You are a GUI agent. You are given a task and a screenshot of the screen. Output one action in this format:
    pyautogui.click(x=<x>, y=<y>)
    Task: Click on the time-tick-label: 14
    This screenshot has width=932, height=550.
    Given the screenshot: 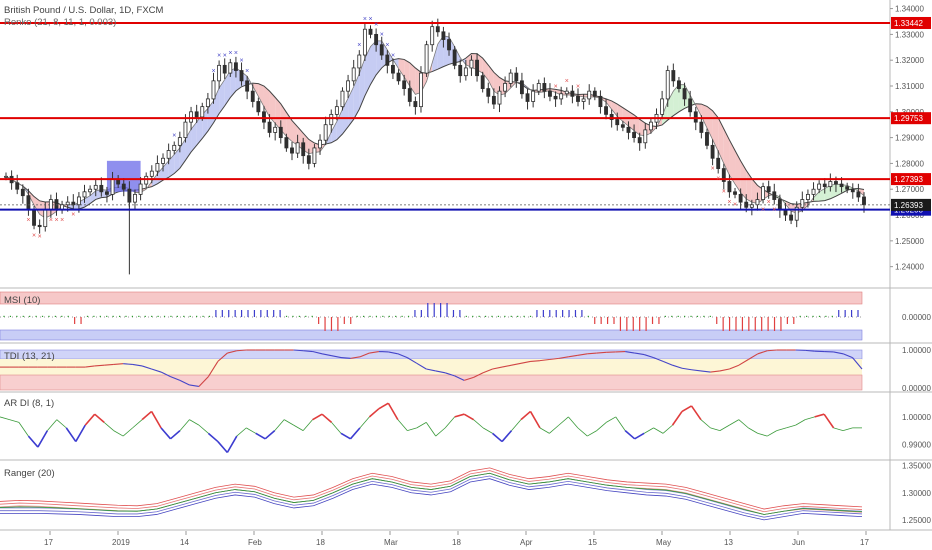 What is the action you would take?
    pyautogui.click(x=184, y=542)
    